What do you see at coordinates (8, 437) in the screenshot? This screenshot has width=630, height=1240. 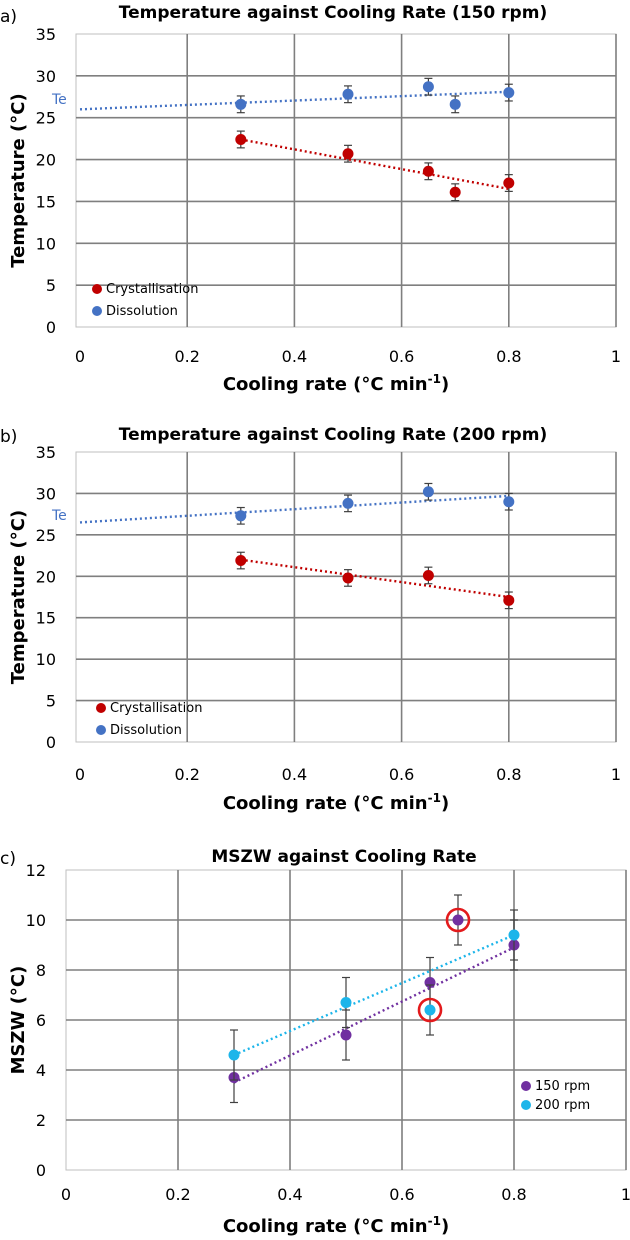 I see `panel-letter: b)` at bounding box center [8, 437].